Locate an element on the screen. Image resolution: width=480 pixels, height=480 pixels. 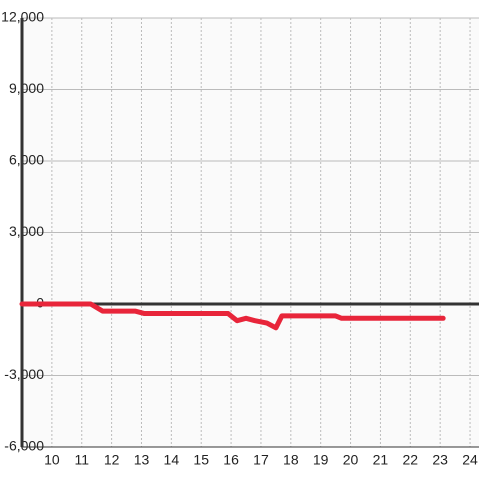
line-series is located at coordinates (232, 316).